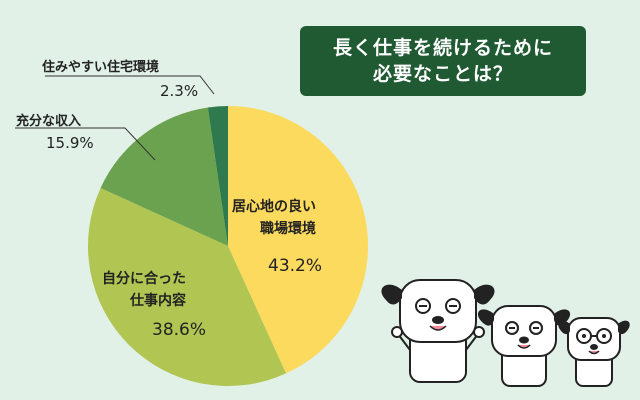  What do you see at coordinates (101, 67) in the screenshot?
I see `slice-label-housing: 住みやすい住宅環境` at bounding box center [101, 67].